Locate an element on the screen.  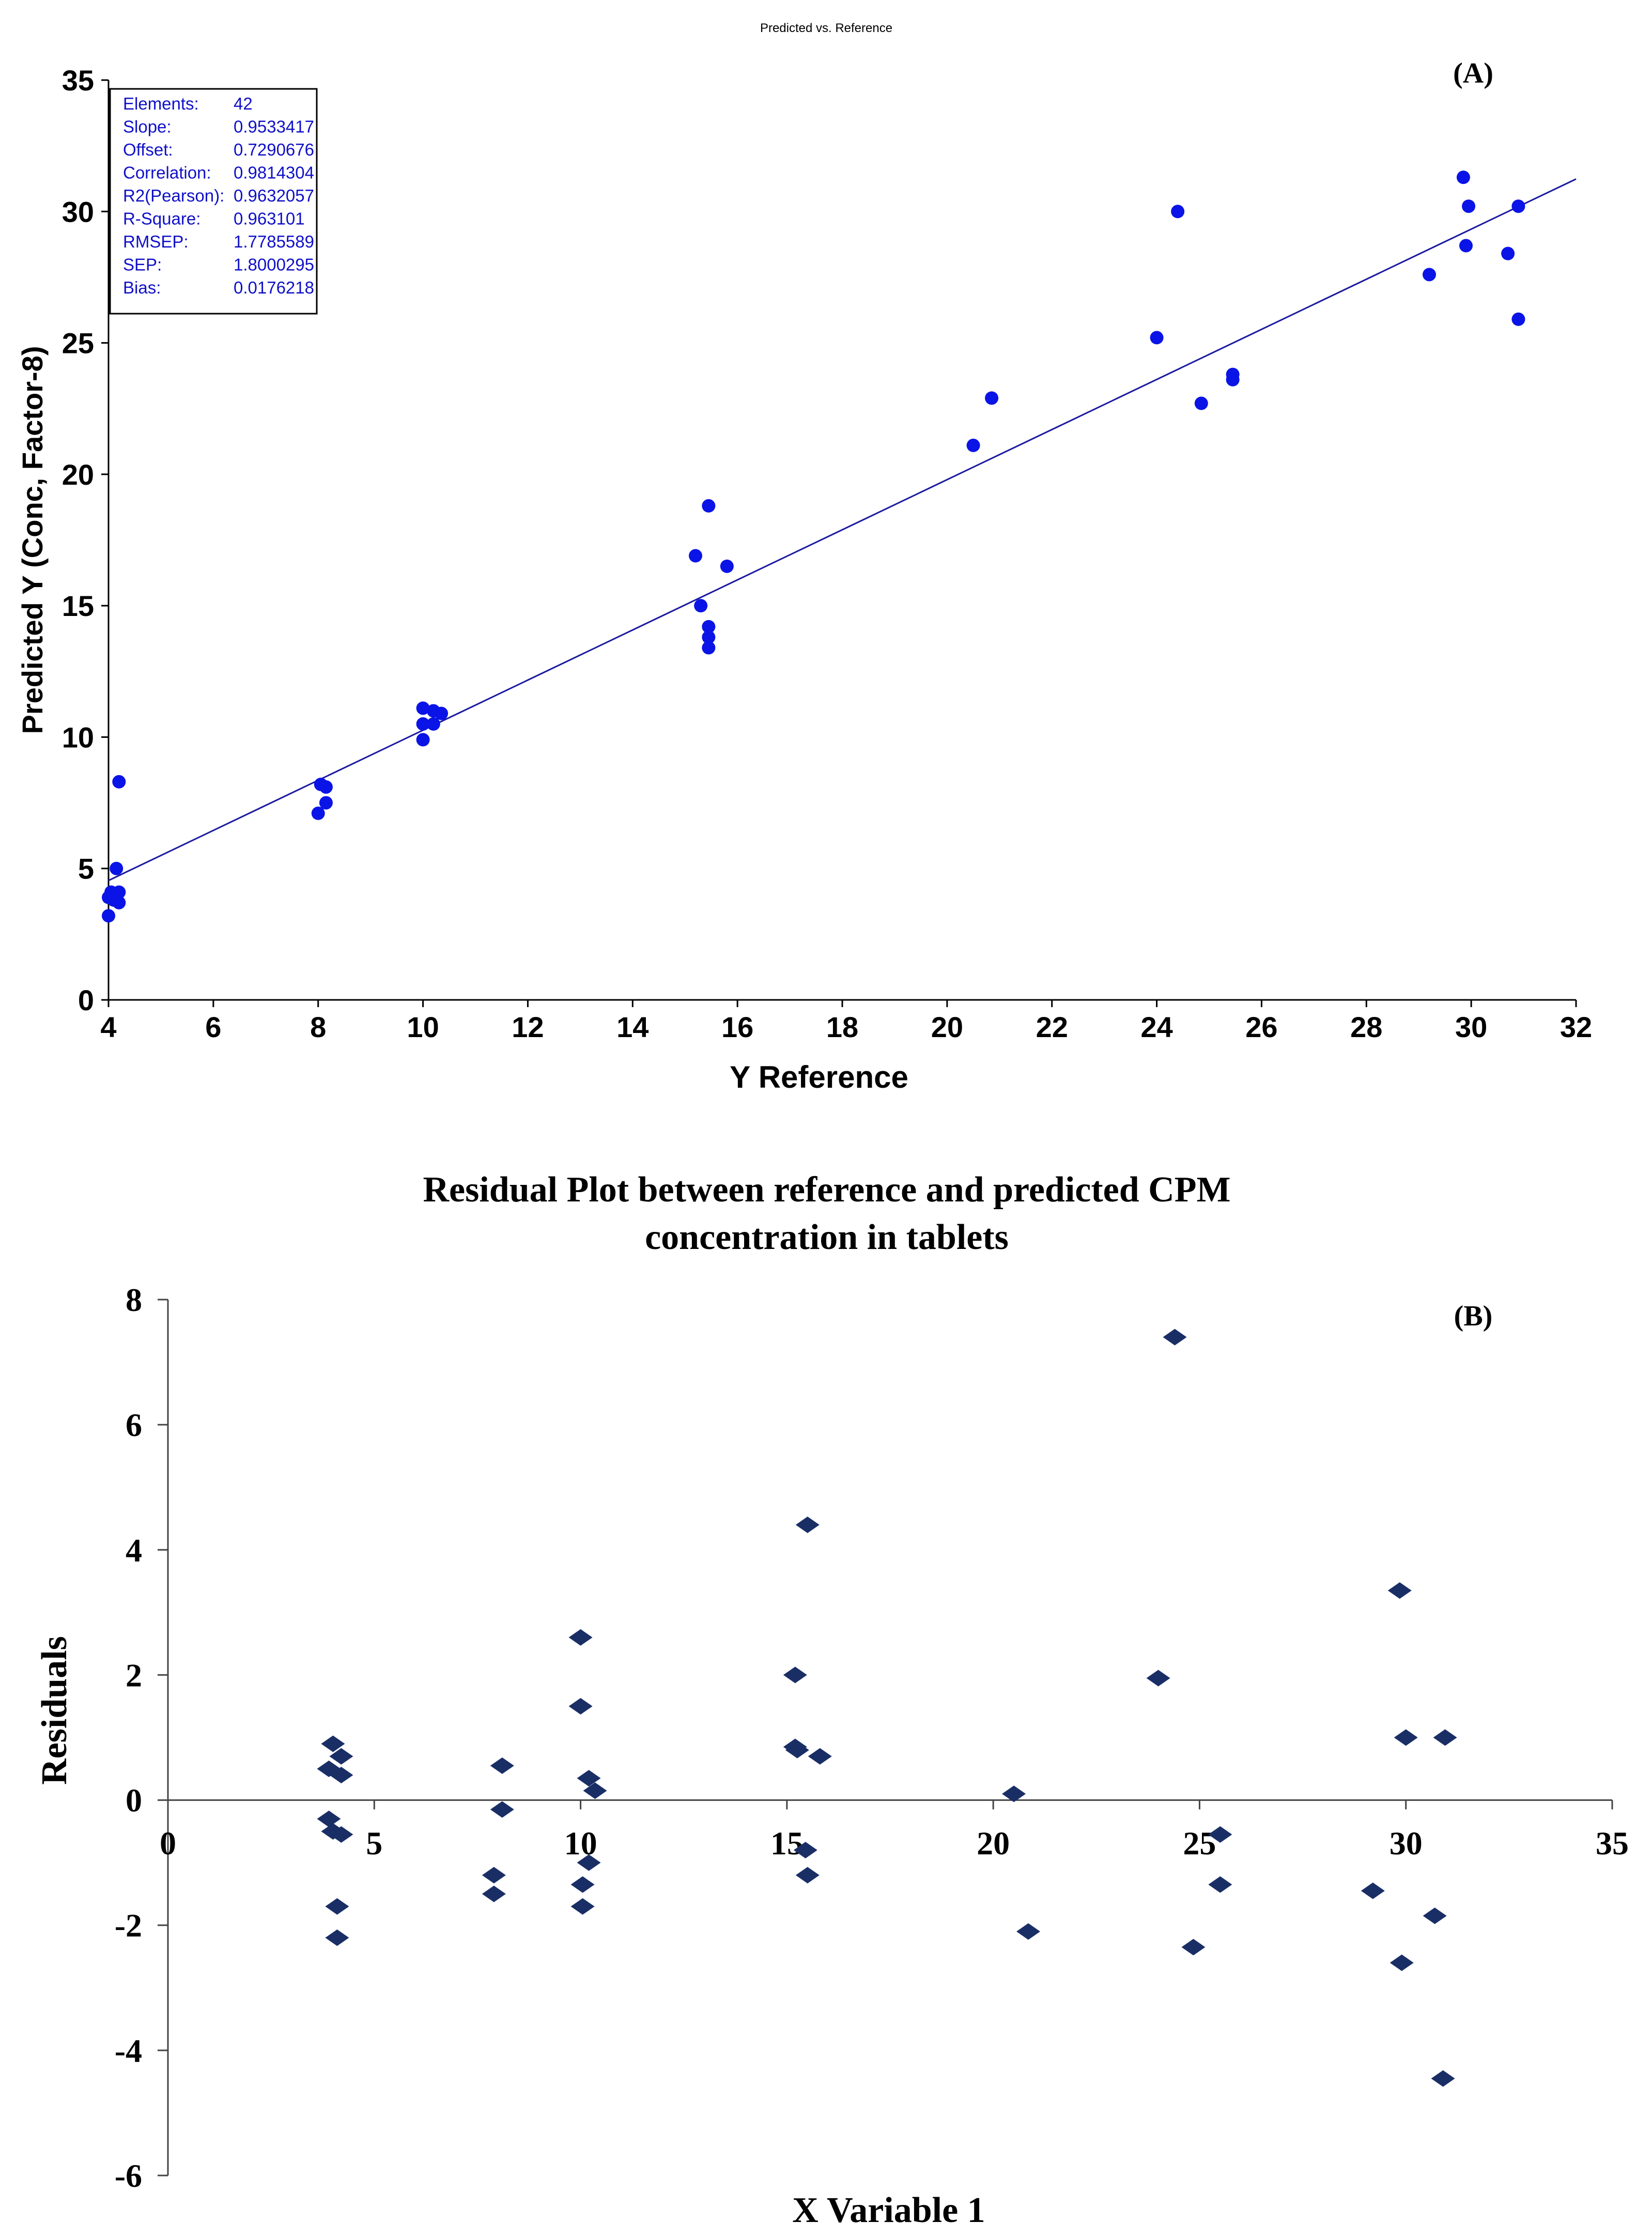
panel-a-x-tick-label: 16 is located at coordinates (737, 1027).